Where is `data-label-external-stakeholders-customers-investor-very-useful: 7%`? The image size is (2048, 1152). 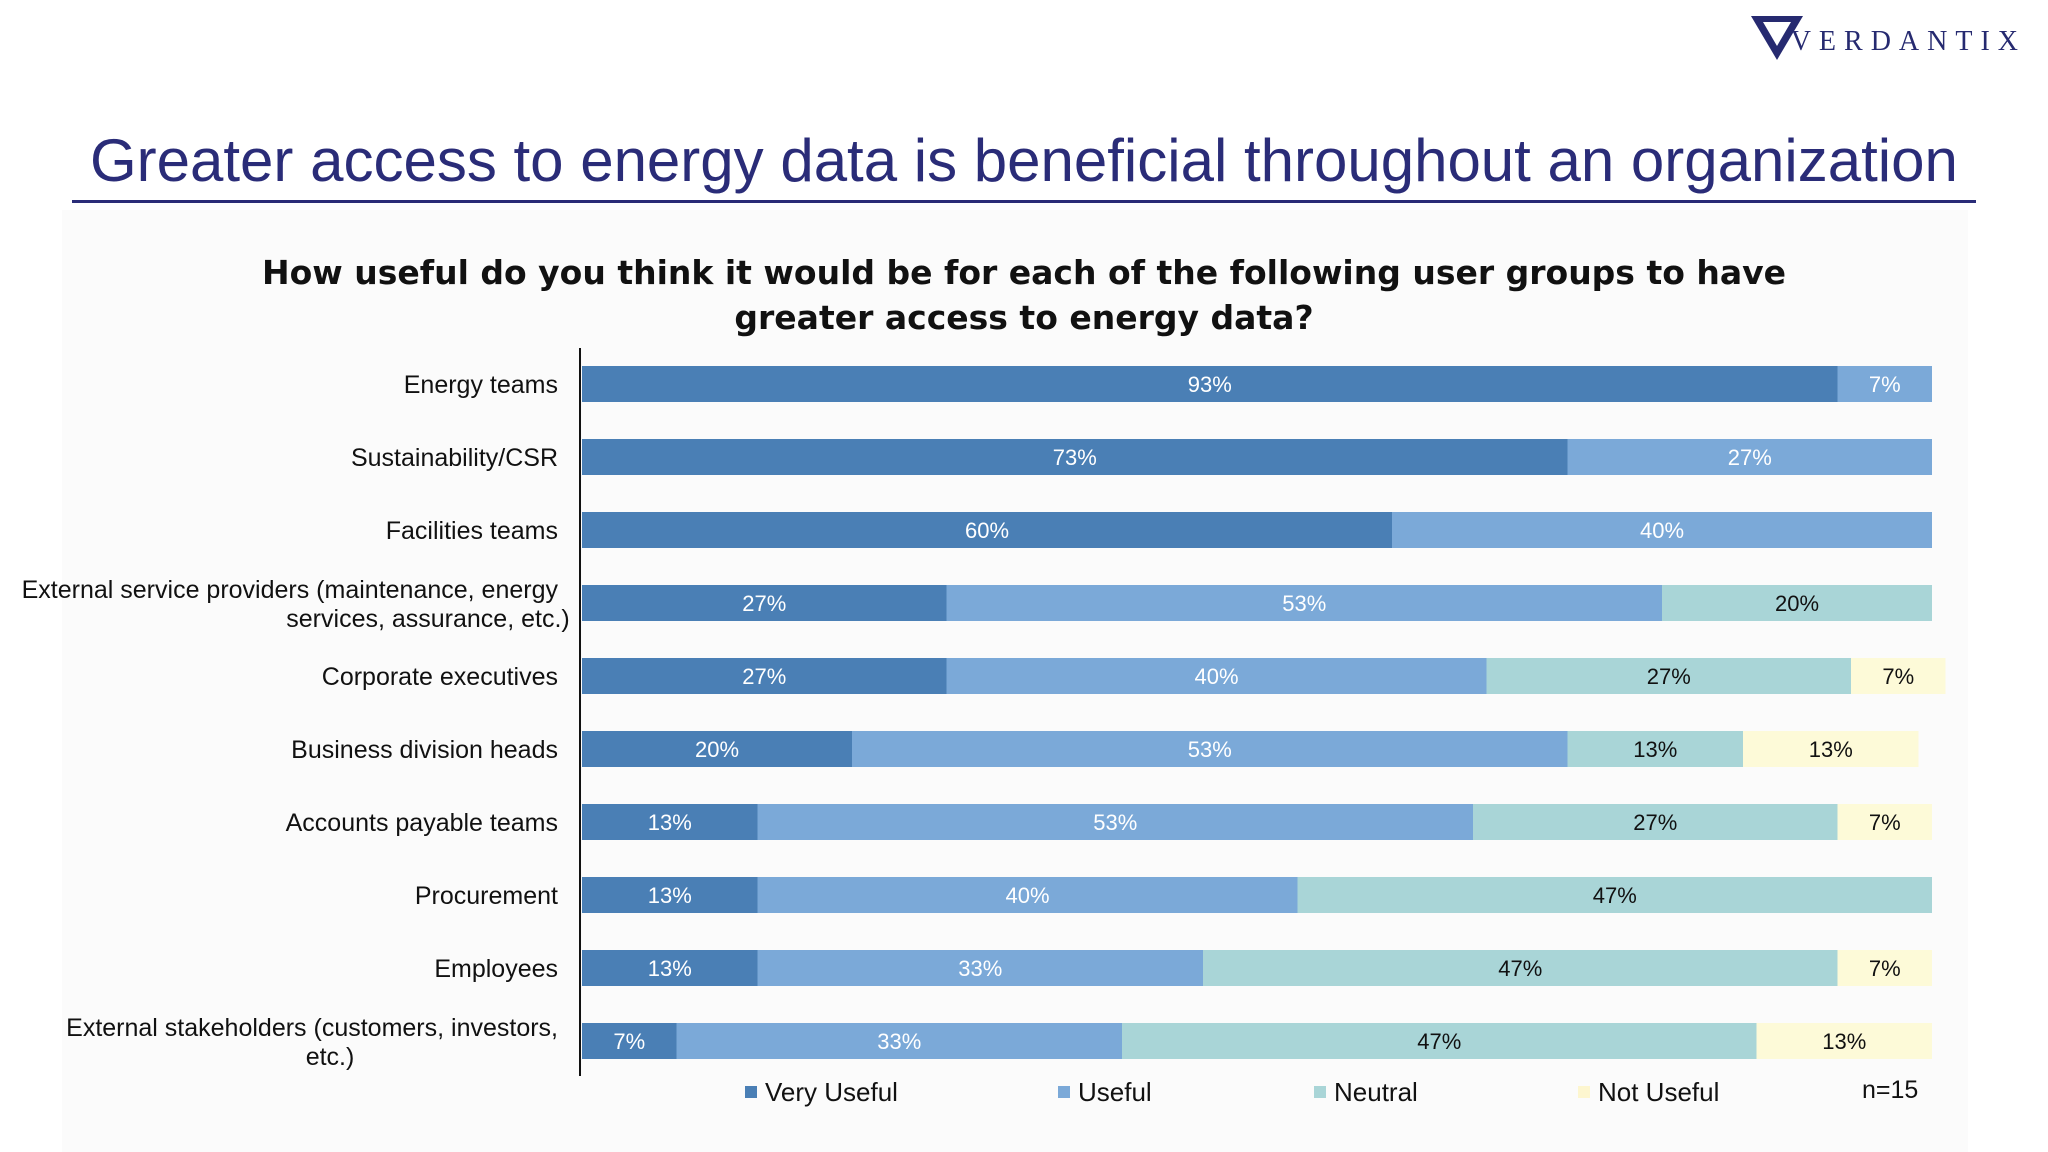
data-label-external-stakeholders-customers-investor-very-useful: 7% is located at coordinates (629, 1041).